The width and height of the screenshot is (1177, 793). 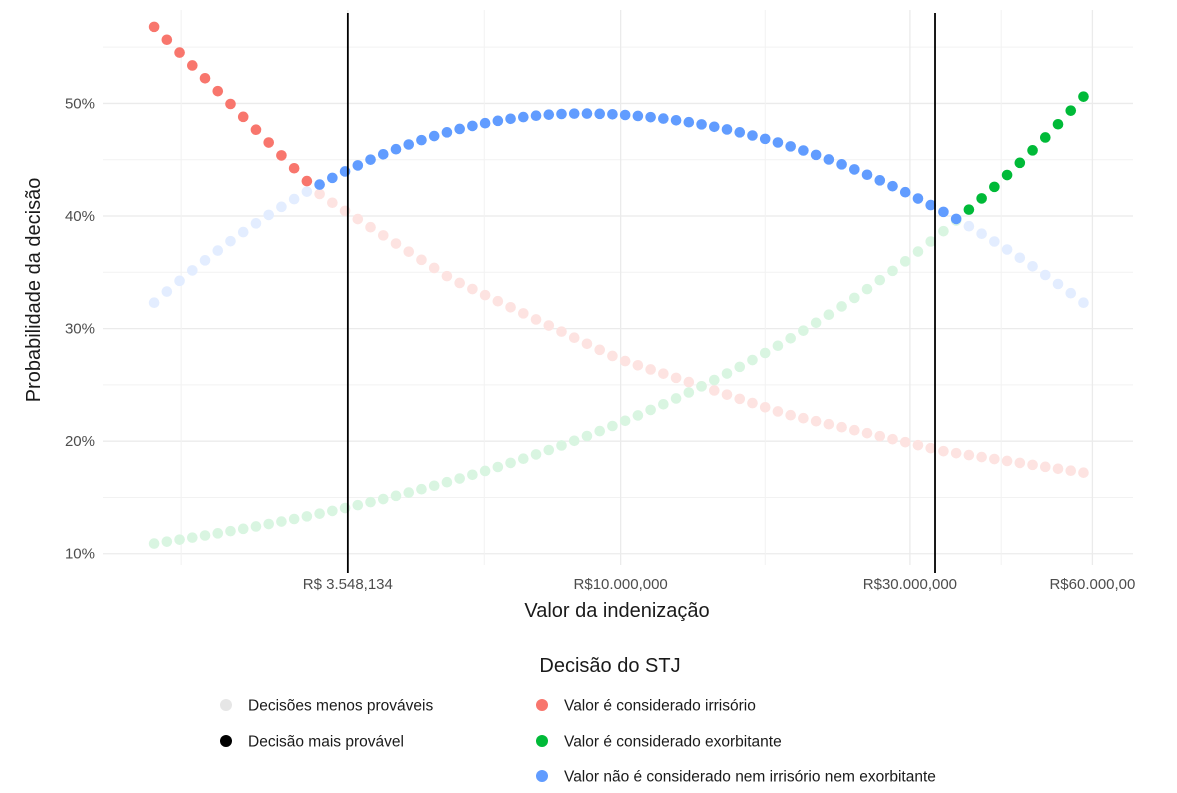 What do you see at coordinates (616, 611) in the screenshot?
I see `x-axis-title: Valor da indenização` at bounding box center [616, 611].